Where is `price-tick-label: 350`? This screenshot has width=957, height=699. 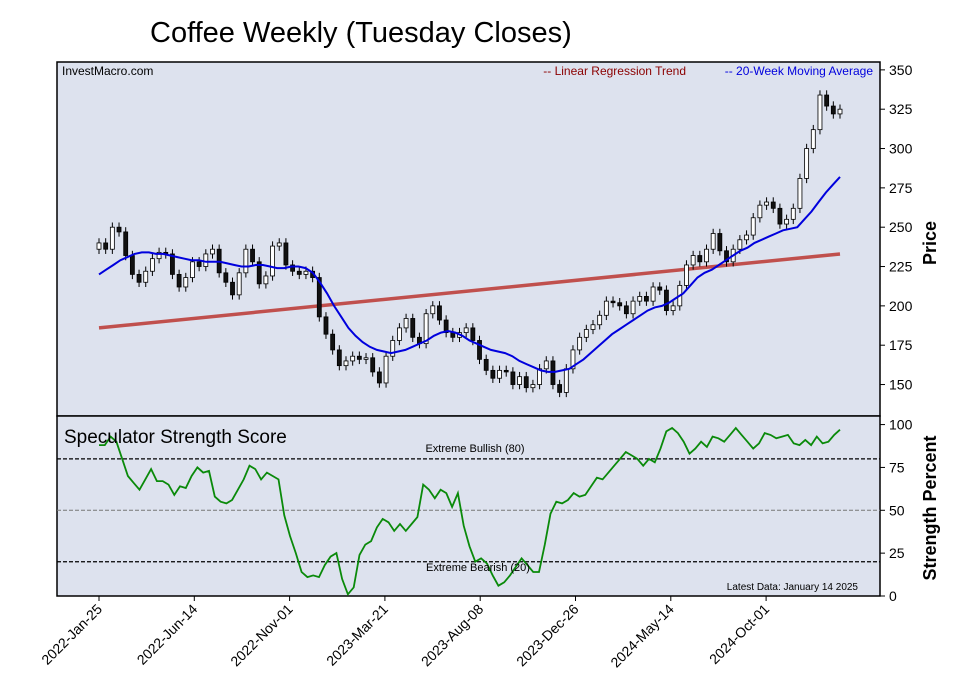
price-tick-label: 350 is located at coordinates (901, 70).